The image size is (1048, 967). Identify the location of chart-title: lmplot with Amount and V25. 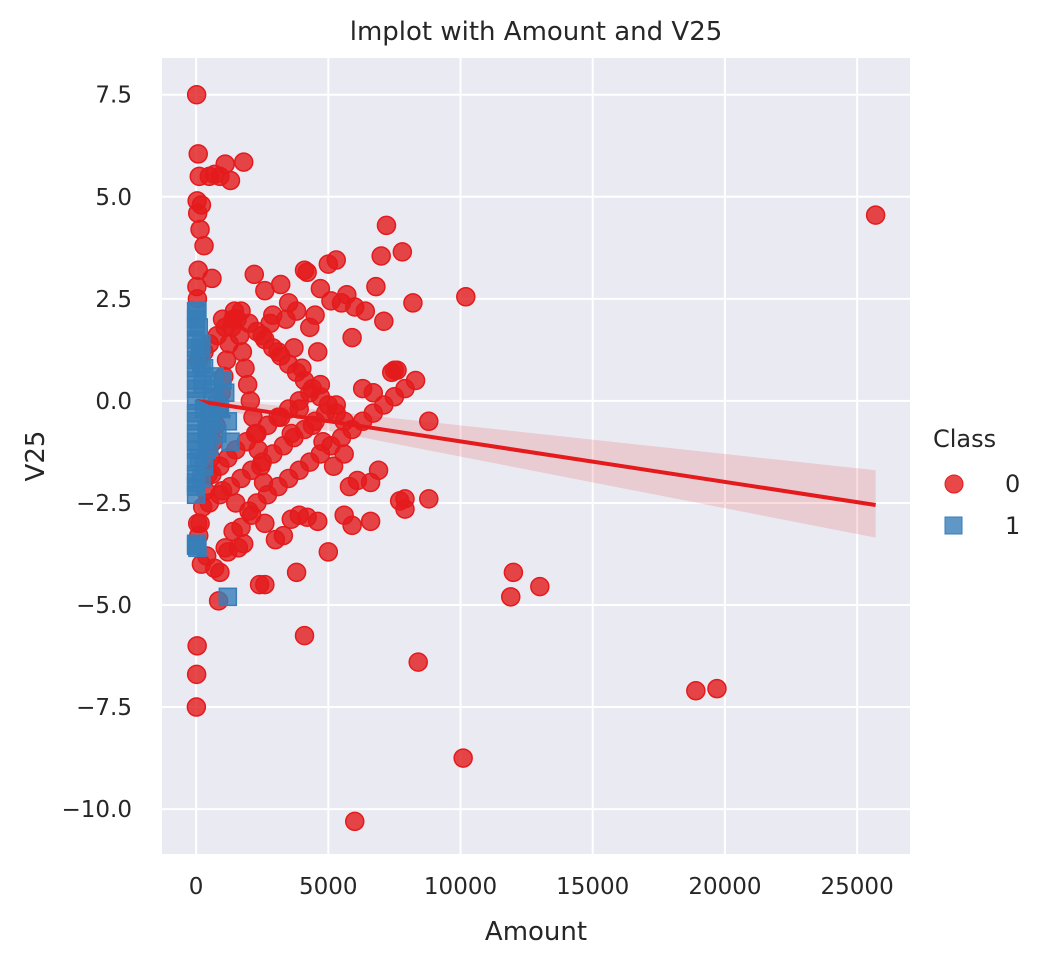
(536, 32).